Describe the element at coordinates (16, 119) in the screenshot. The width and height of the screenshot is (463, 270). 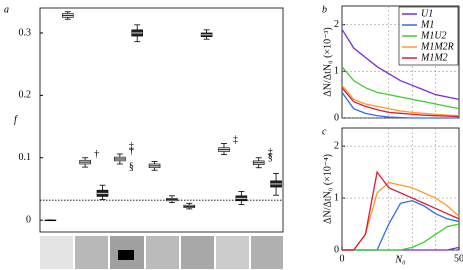
I see `y-axis-label: f` at that location.